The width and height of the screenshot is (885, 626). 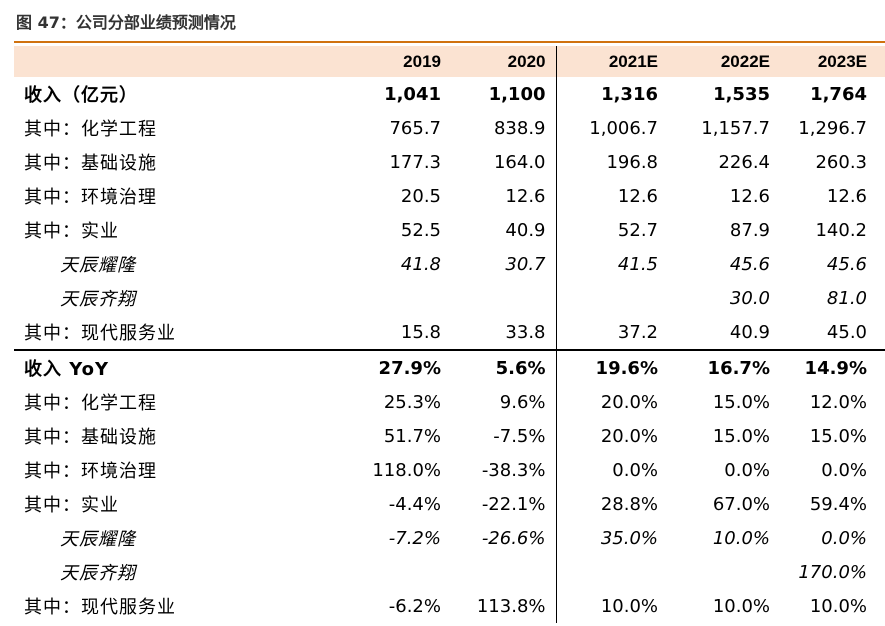 I want to click on table-cell: 838.9, so click(x=519, y=128).